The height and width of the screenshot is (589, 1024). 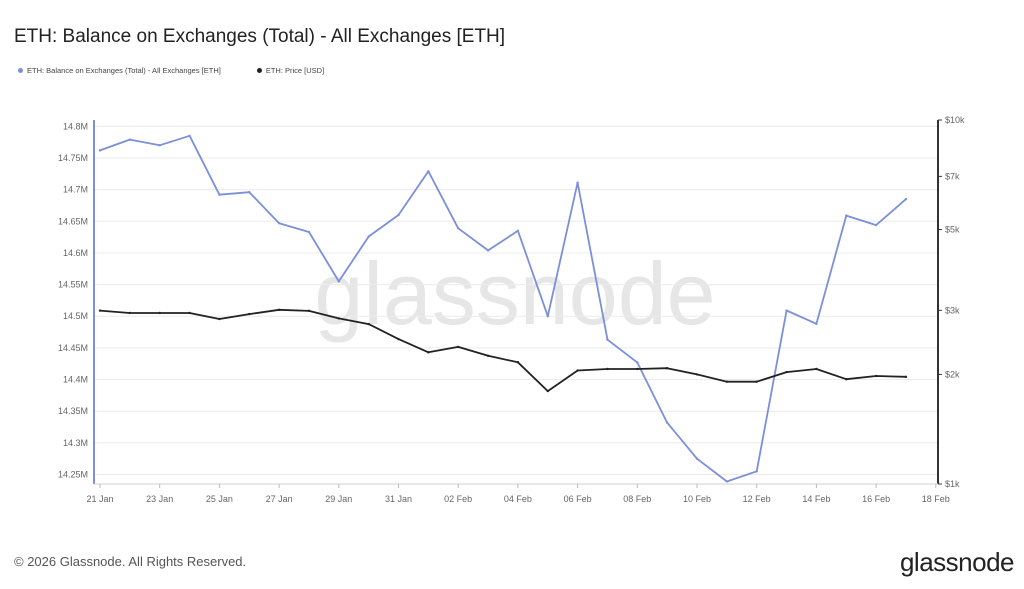 What do you see at coordinates (73, 158) in the screenshot?
I see `y-left-tick-label: 14.75M` at bounding box center [73, 158].